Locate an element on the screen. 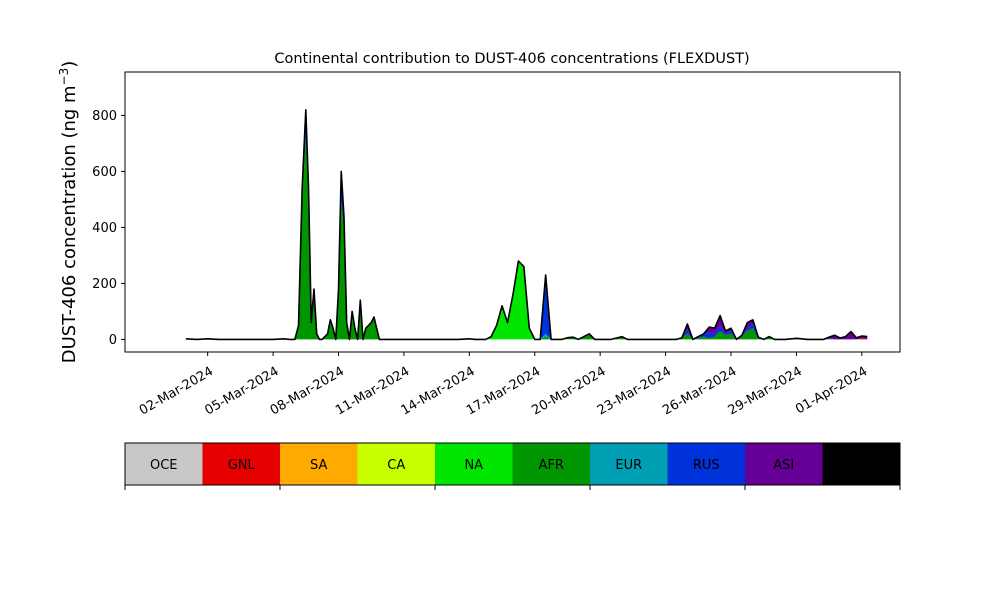 The width and height of the screenshot is (1000, 600). legend-swatch-rus is located at coordinates (706, 464).